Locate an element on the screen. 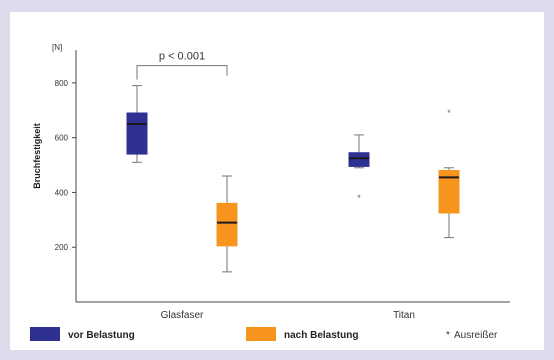 This screenshot has width=554, height=360. y-ticks: 200 400 600 800 is located at coordinates (65, 165).